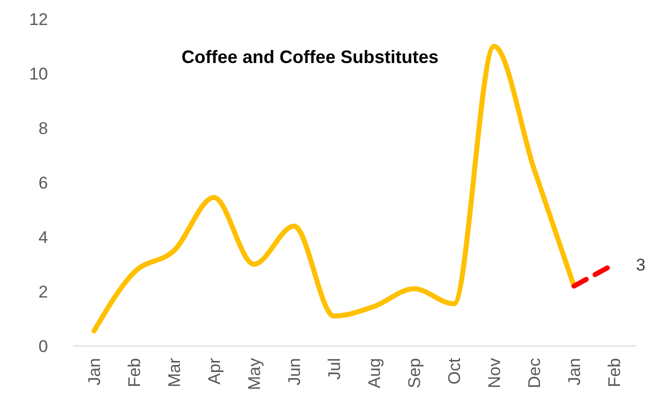  Describe the element at coordinates (374, 373) in the screenshot. I see `x-tick-label: Aug` at that location.